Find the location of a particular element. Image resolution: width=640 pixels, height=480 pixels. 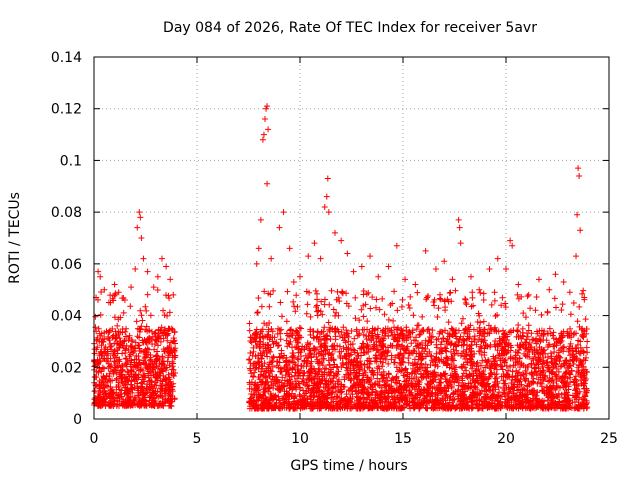

x-tick-label: 20 is located at coordinates (506, 439).